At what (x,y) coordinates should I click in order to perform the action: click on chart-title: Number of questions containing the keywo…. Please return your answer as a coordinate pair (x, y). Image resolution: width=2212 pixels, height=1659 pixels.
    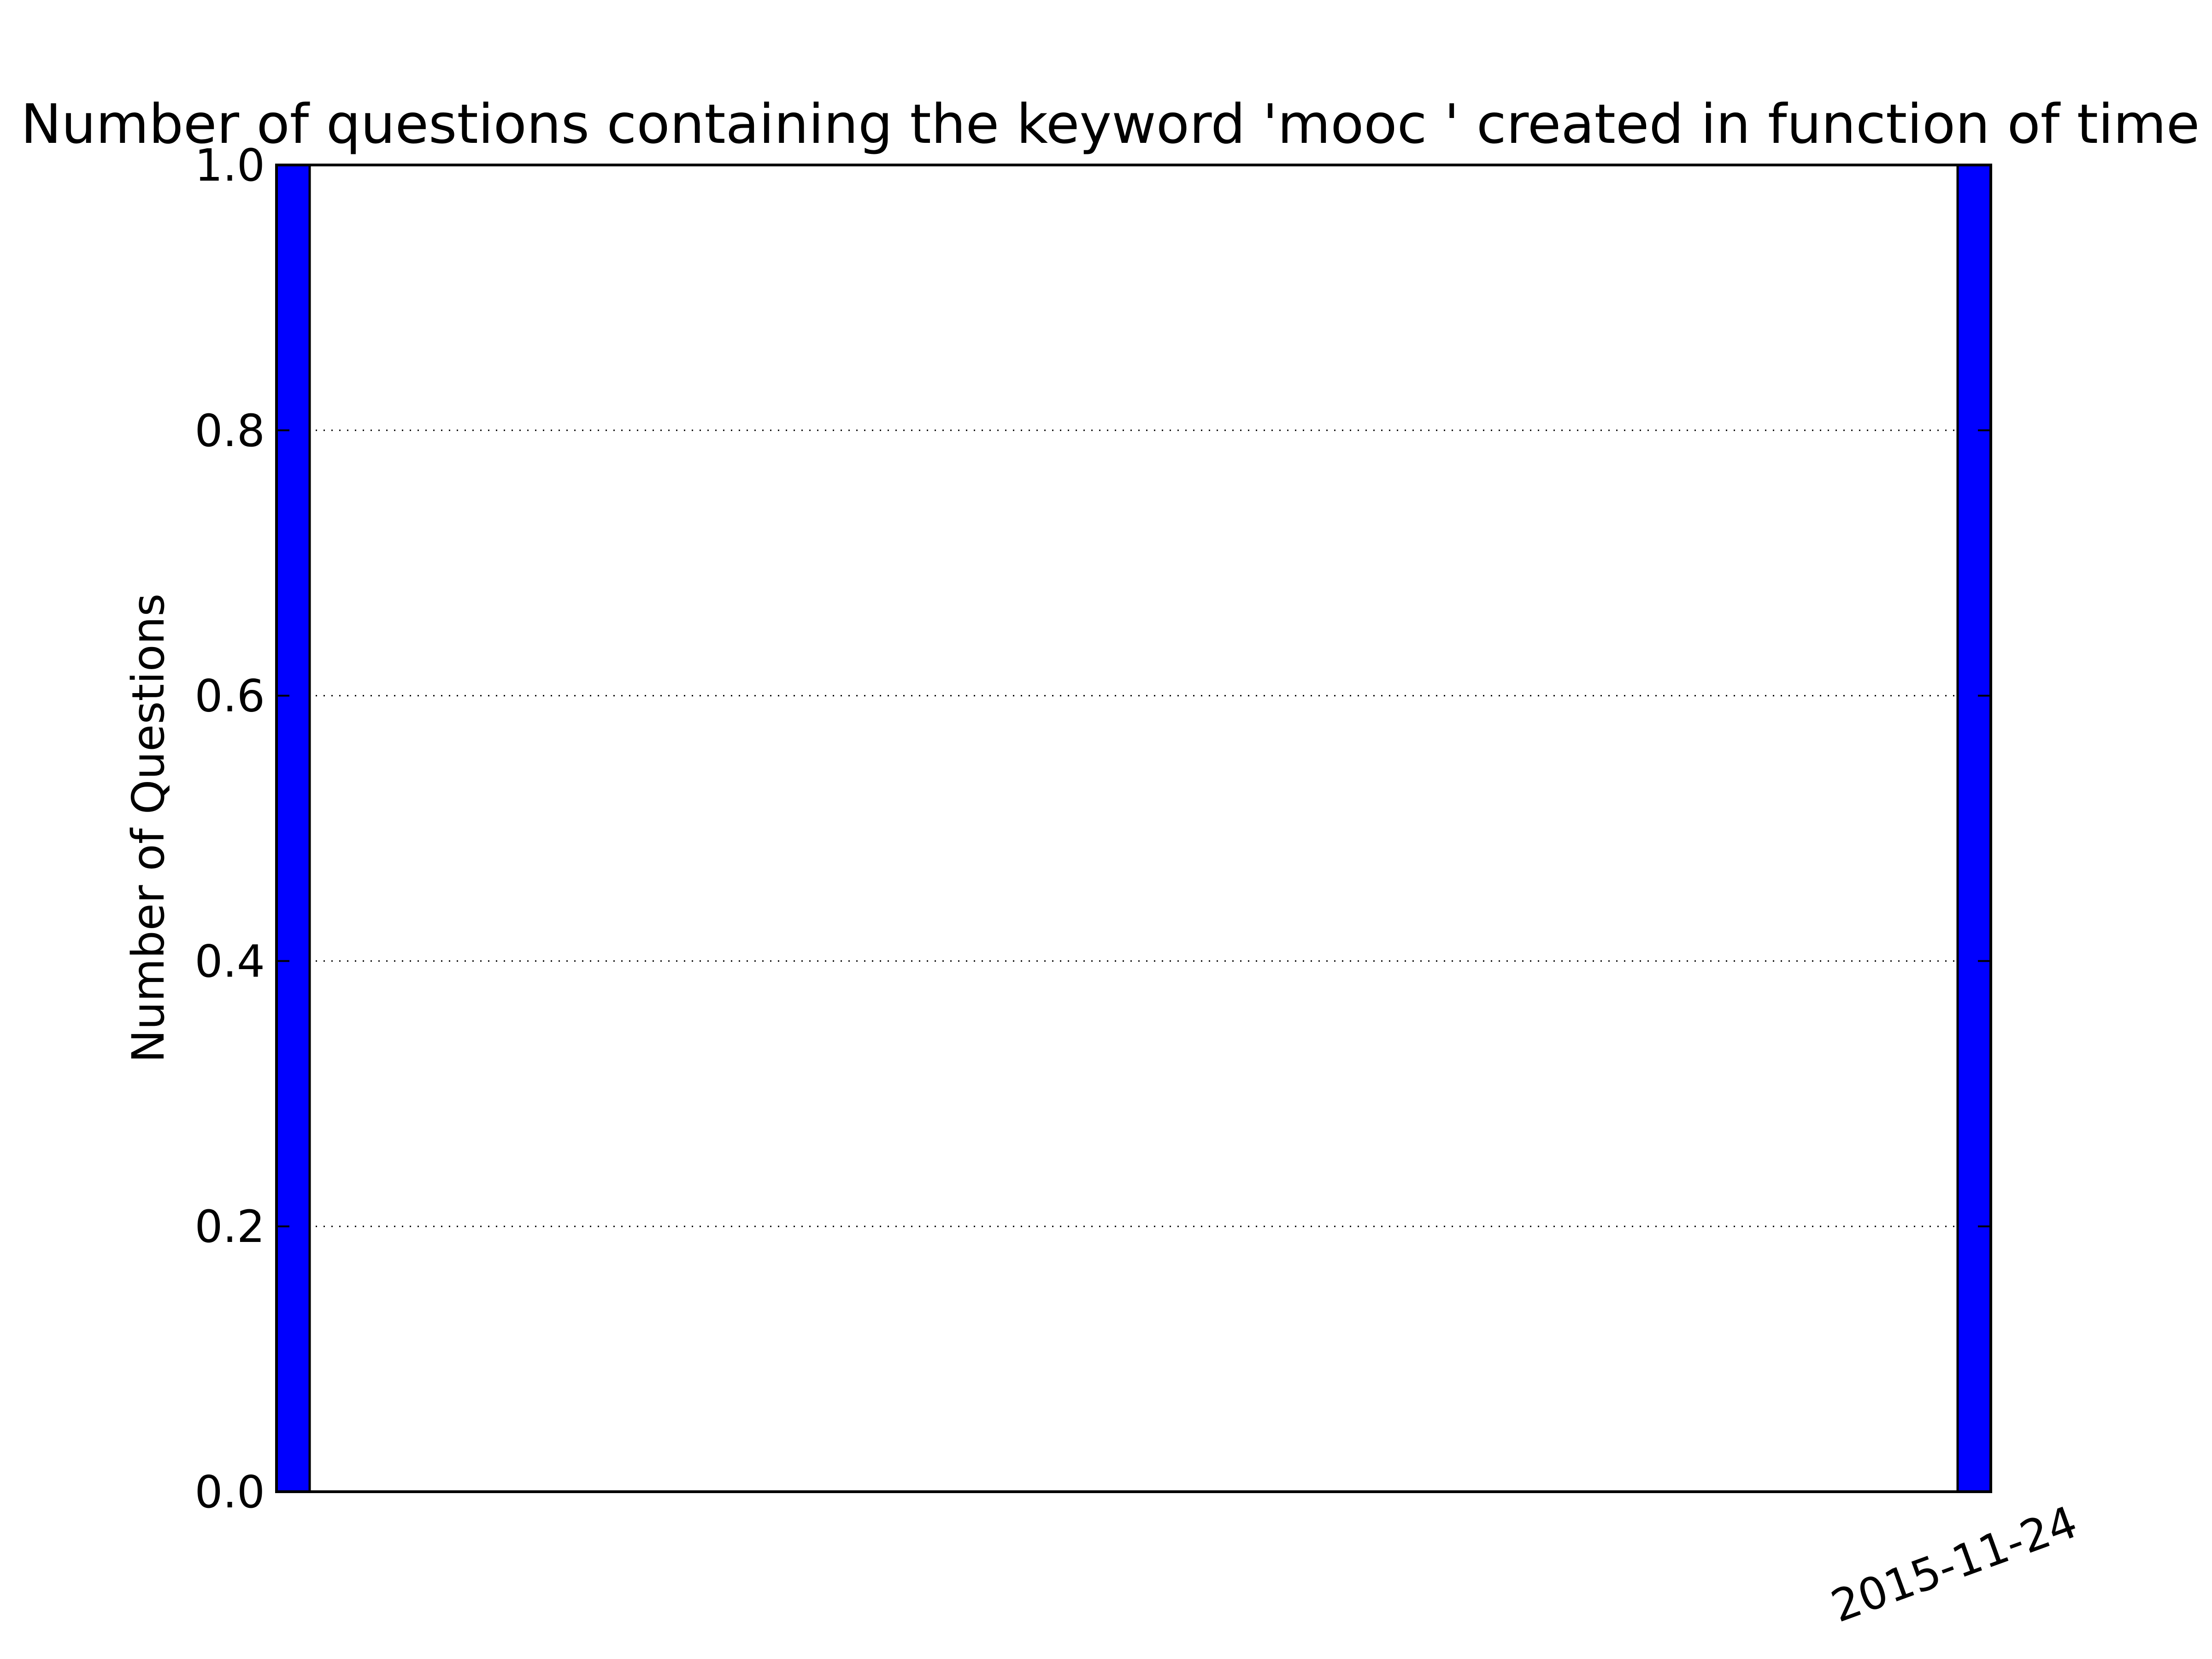
    Looking at the image, I should click on (1110, 124).